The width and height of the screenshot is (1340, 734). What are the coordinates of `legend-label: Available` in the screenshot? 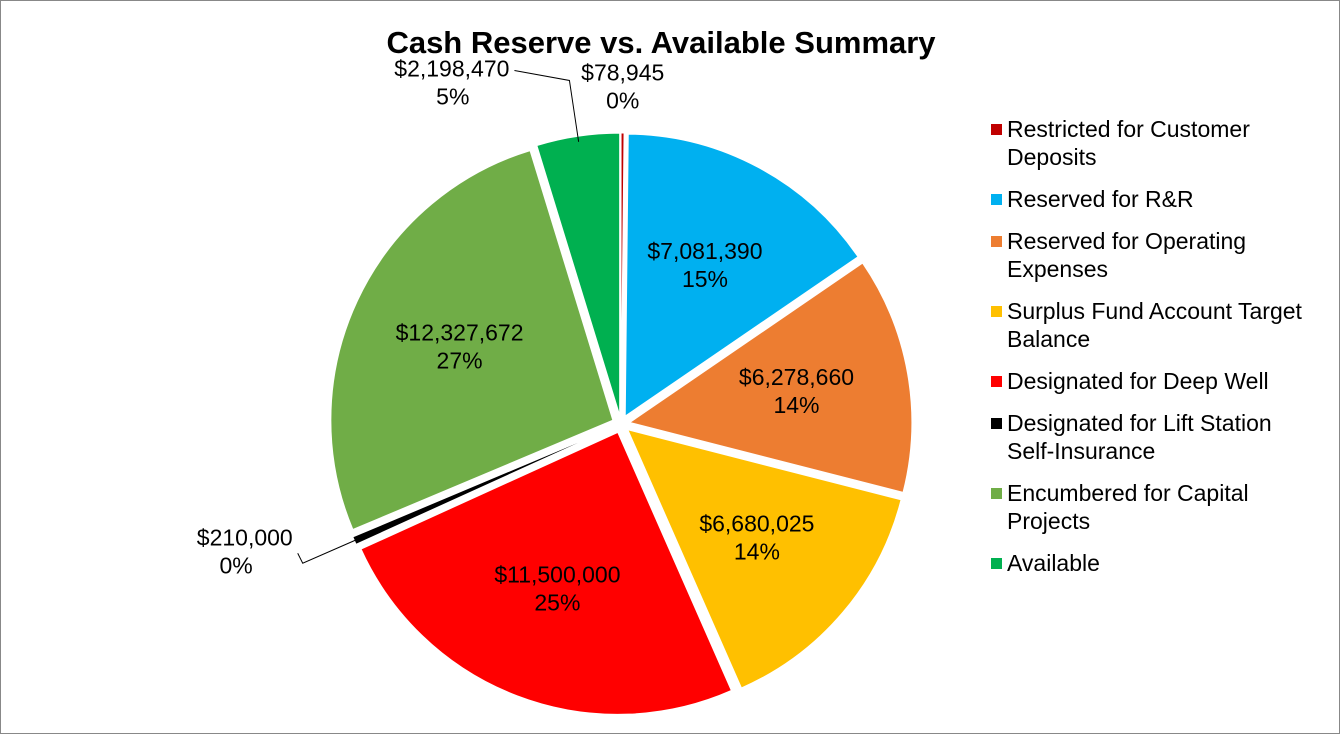 It's located at (1053, 563).